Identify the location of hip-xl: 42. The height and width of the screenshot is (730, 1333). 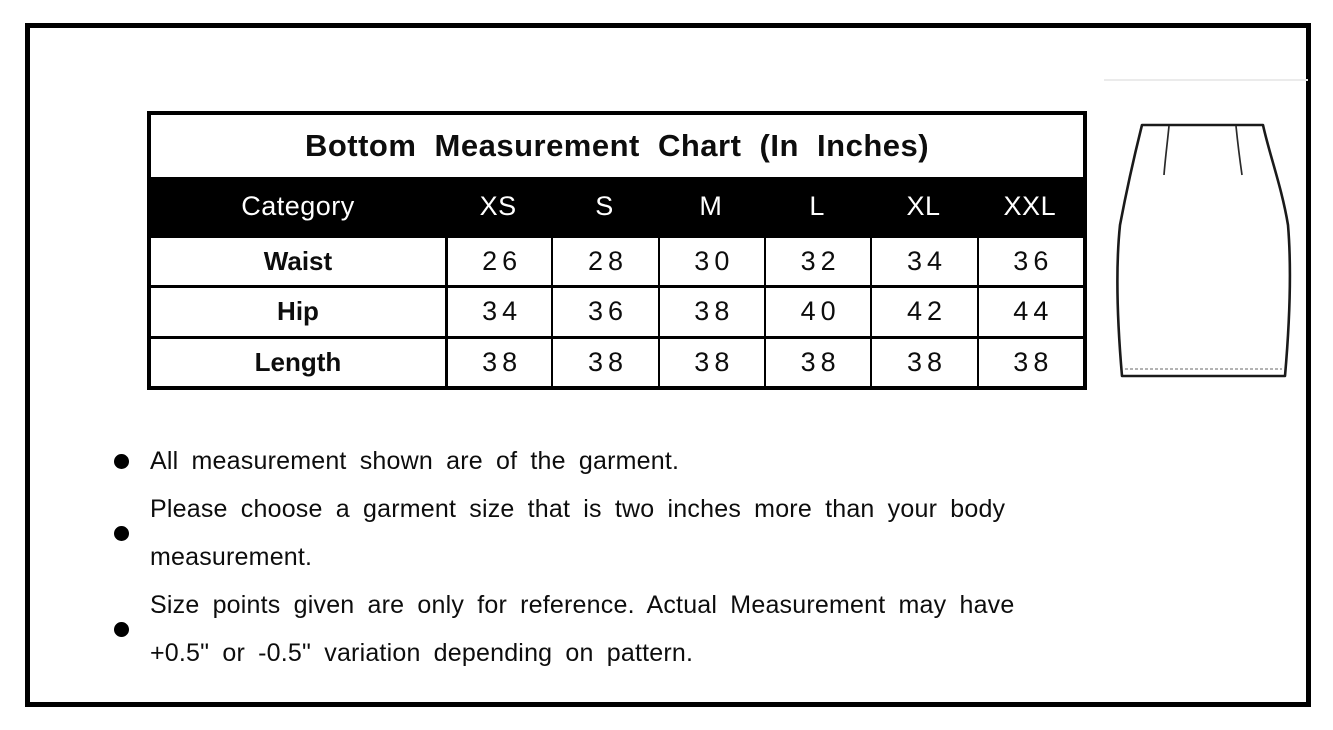
(923, 312).